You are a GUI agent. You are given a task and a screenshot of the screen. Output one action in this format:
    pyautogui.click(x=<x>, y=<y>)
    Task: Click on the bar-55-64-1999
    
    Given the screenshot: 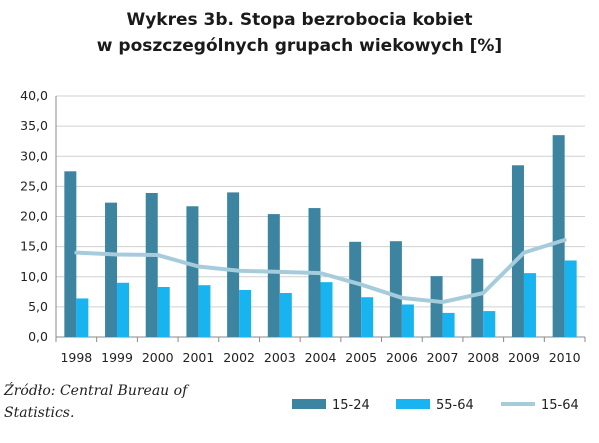 What is the action you would take?
    pyautogui.click(x=123, y=309)
    